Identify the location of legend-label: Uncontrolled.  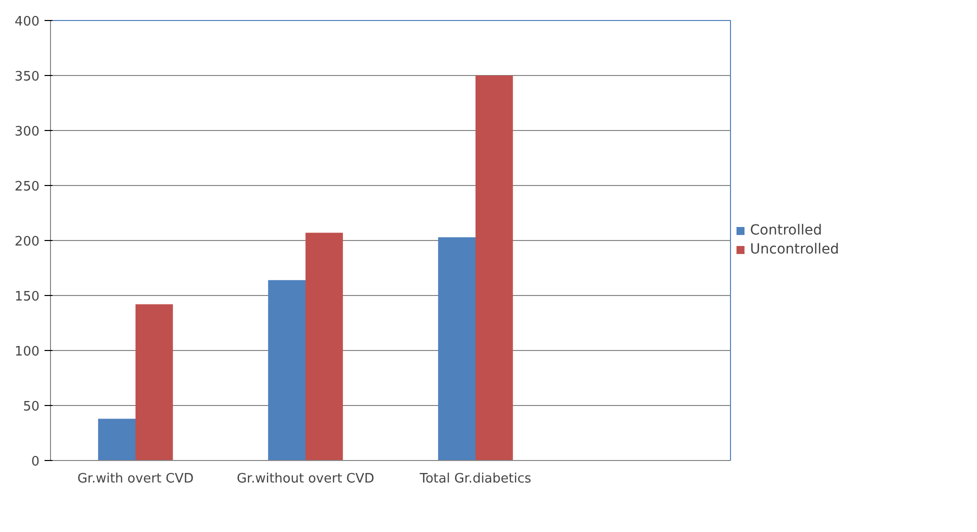
(795, 250).